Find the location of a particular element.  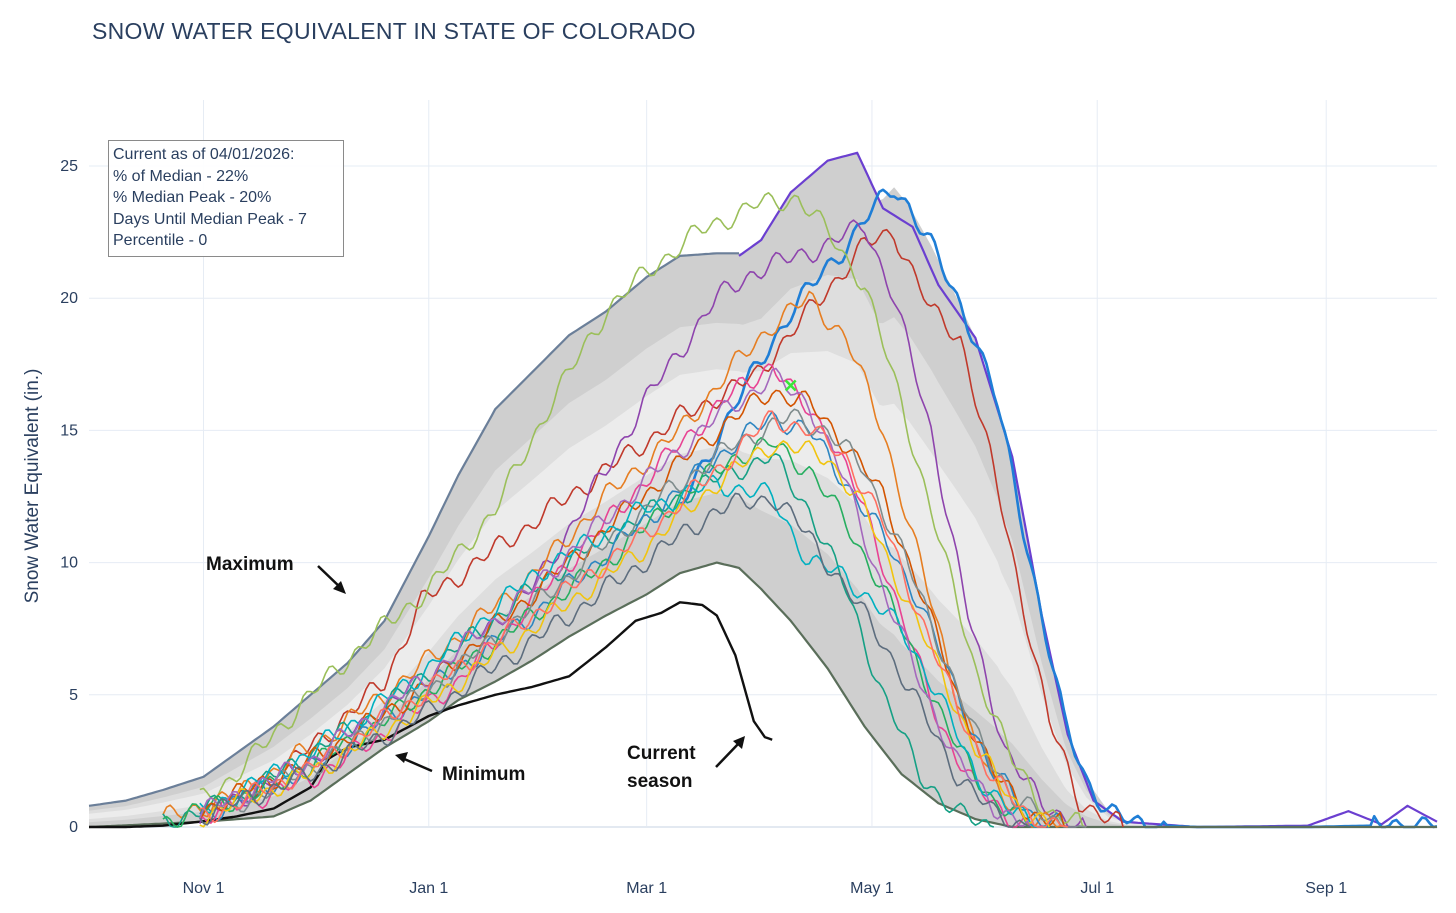

annotation-minimum-arrowhead is located at coordinates (401, 757).